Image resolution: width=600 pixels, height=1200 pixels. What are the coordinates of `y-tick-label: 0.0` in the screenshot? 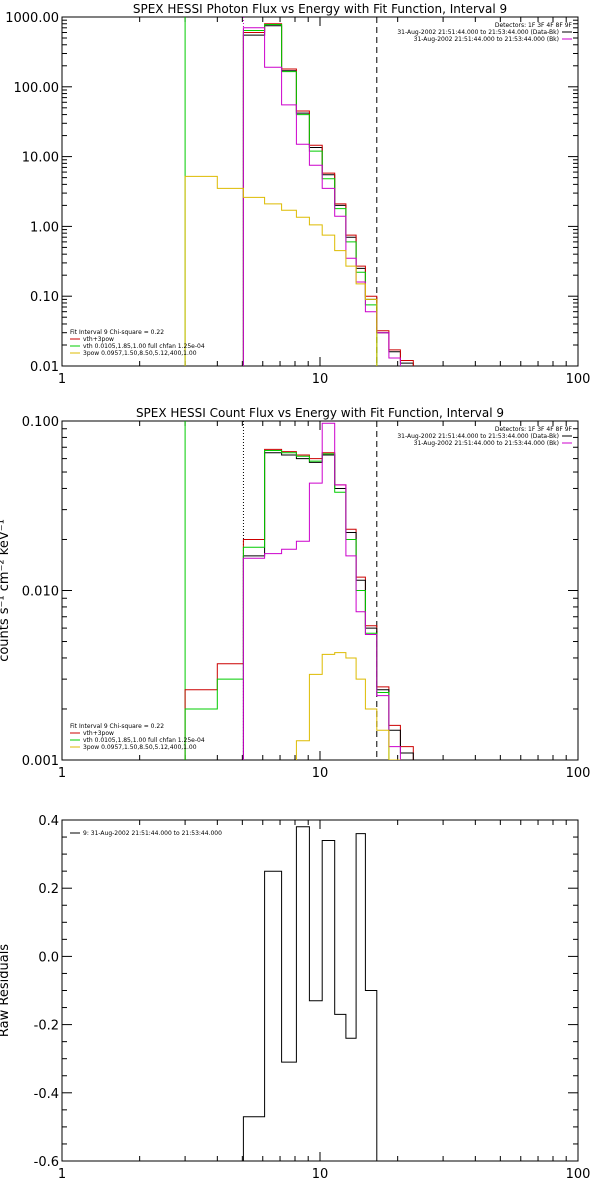 It's located at (48, 957).